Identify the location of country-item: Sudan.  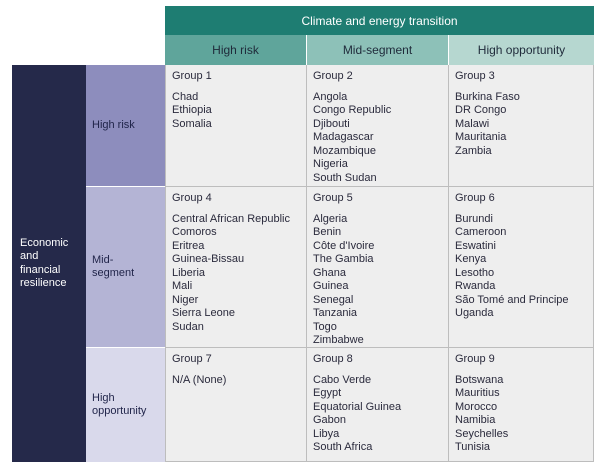
(188, 326).